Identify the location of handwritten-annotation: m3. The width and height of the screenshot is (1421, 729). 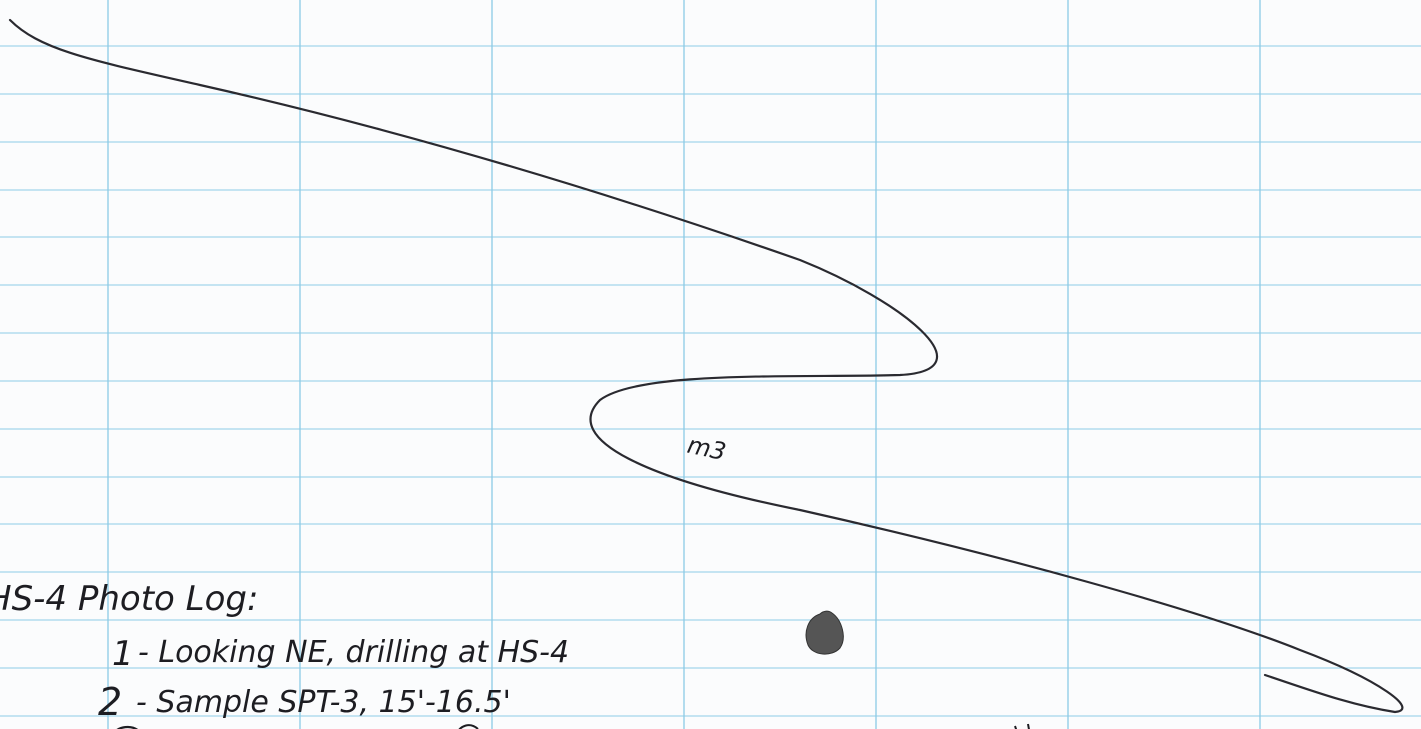
(707, 448).